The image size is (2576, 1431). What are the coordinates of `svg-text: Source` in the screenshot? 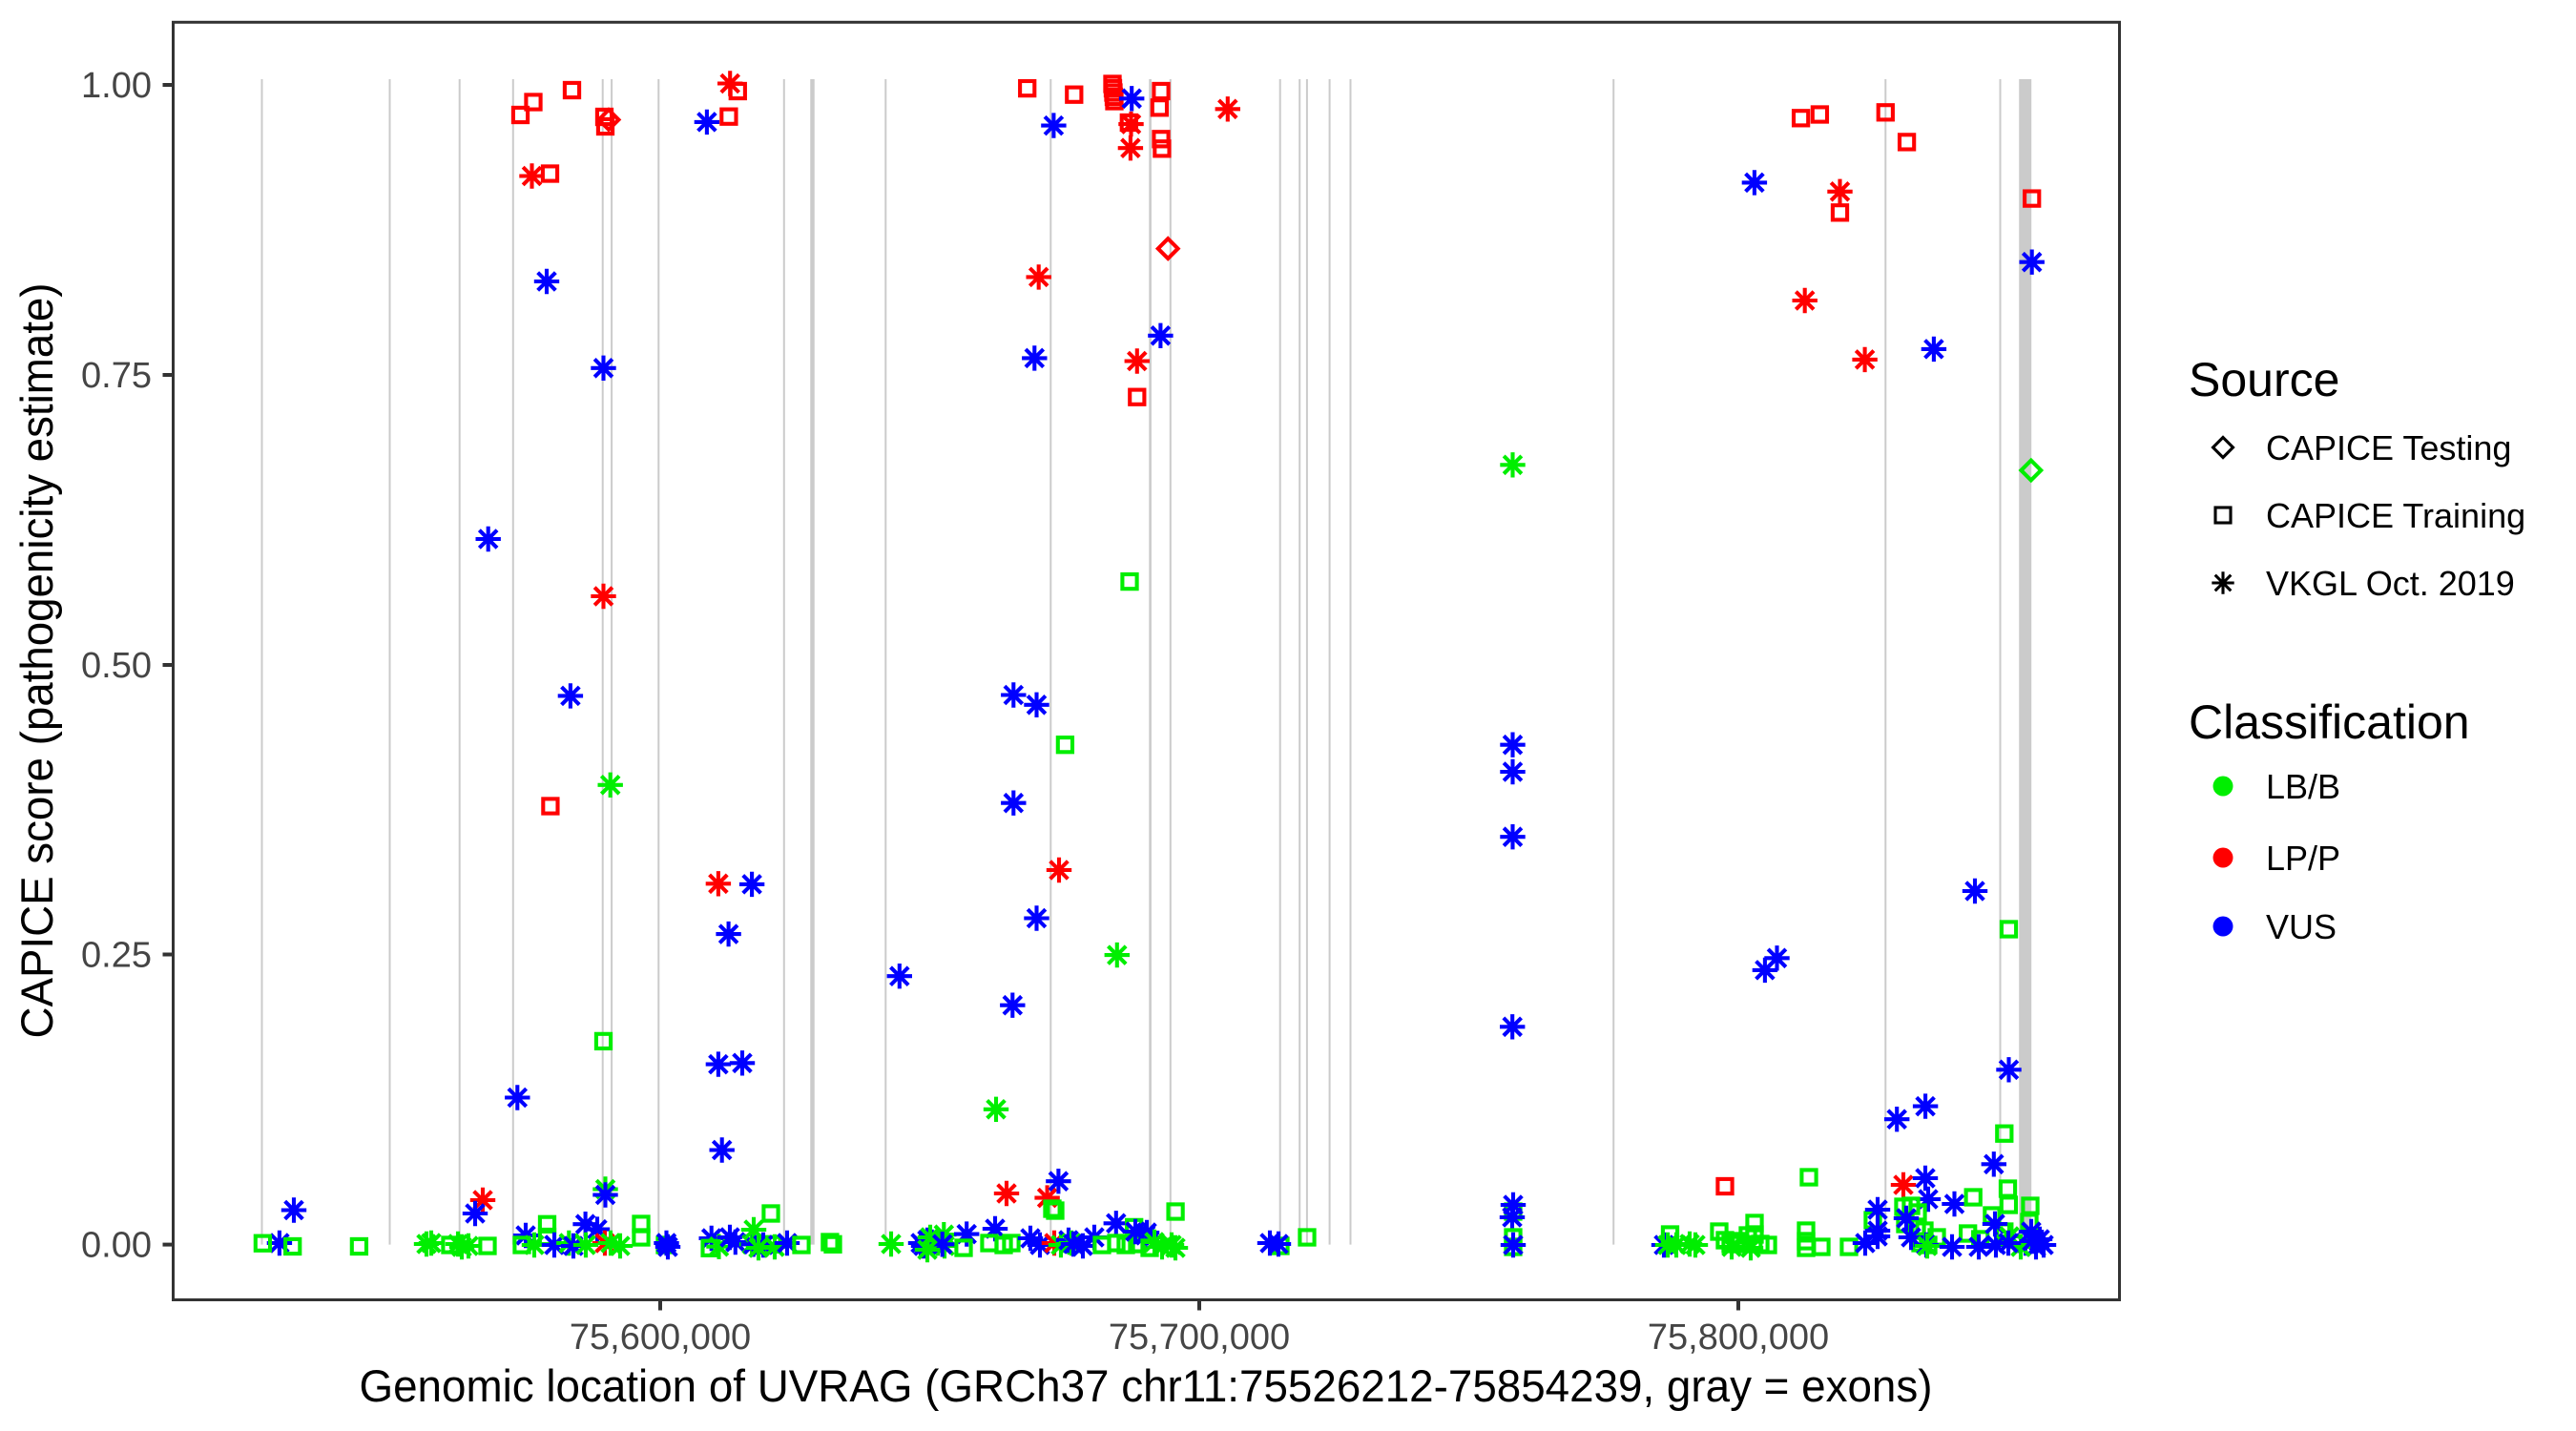 It's located at (2264, 379).